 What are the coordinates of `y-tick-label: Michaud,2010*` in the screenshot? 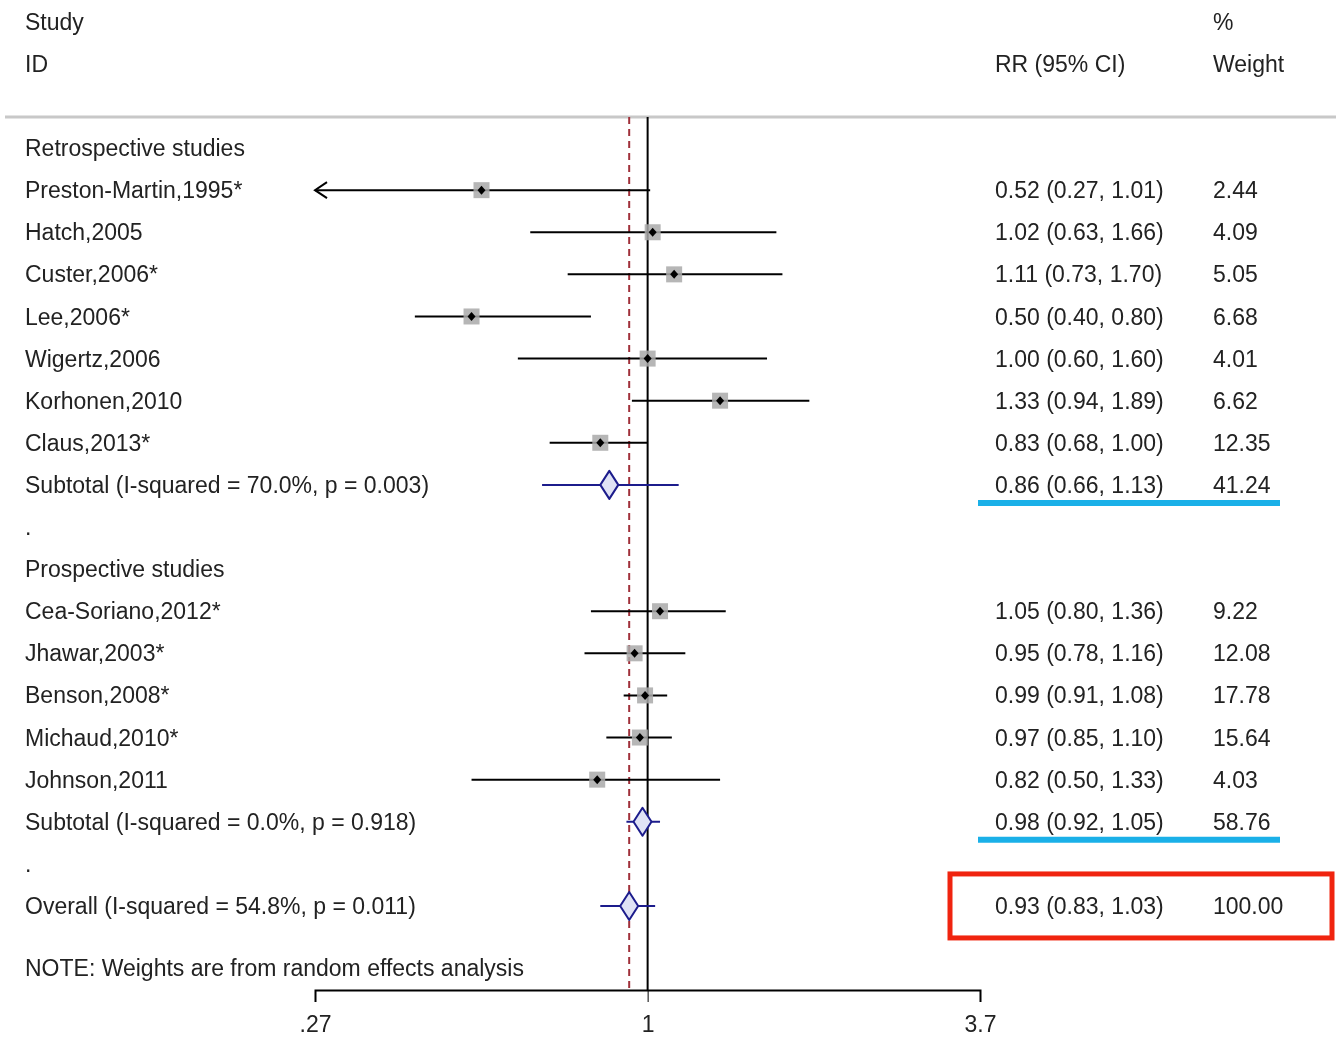 It's located at (102, 737).